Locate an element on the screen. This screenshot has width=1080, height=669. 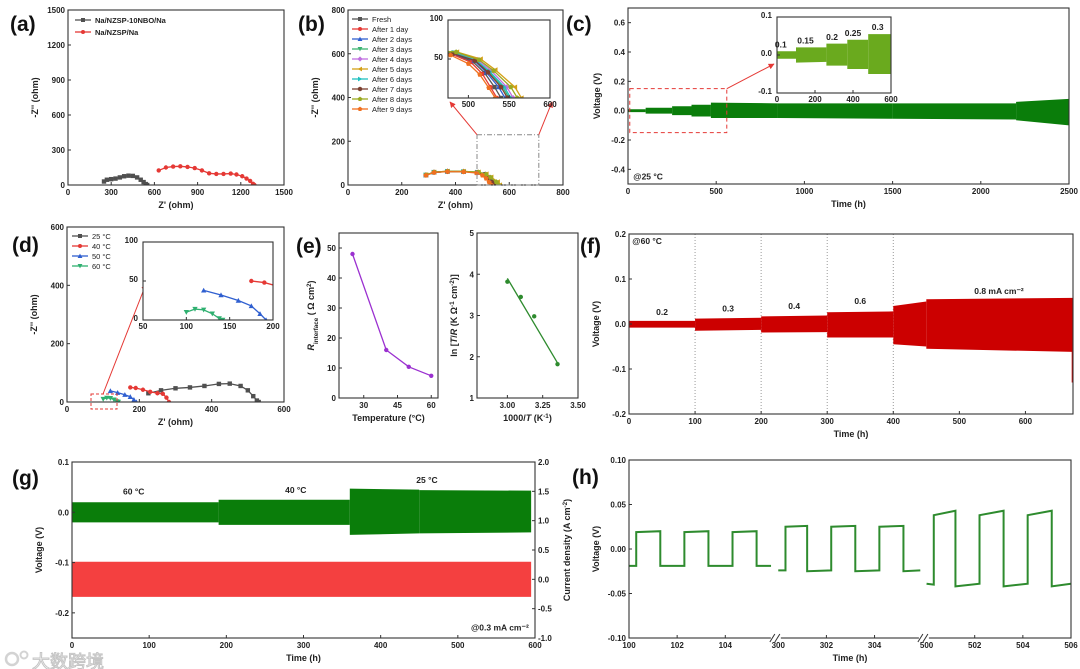
y-right-axis-label-part: -2 is located at coordinates (565, 504).